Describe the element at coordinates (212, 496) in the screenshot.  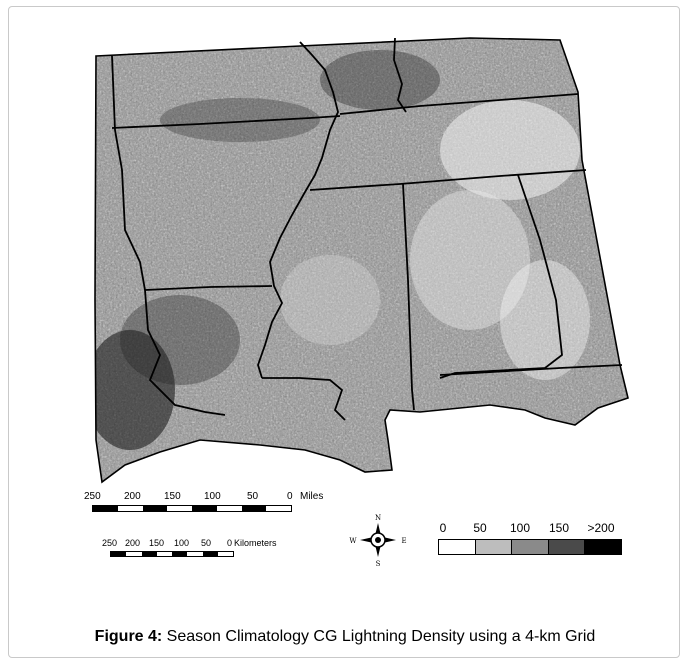
I see `miles-tick-100: 100` at that location.